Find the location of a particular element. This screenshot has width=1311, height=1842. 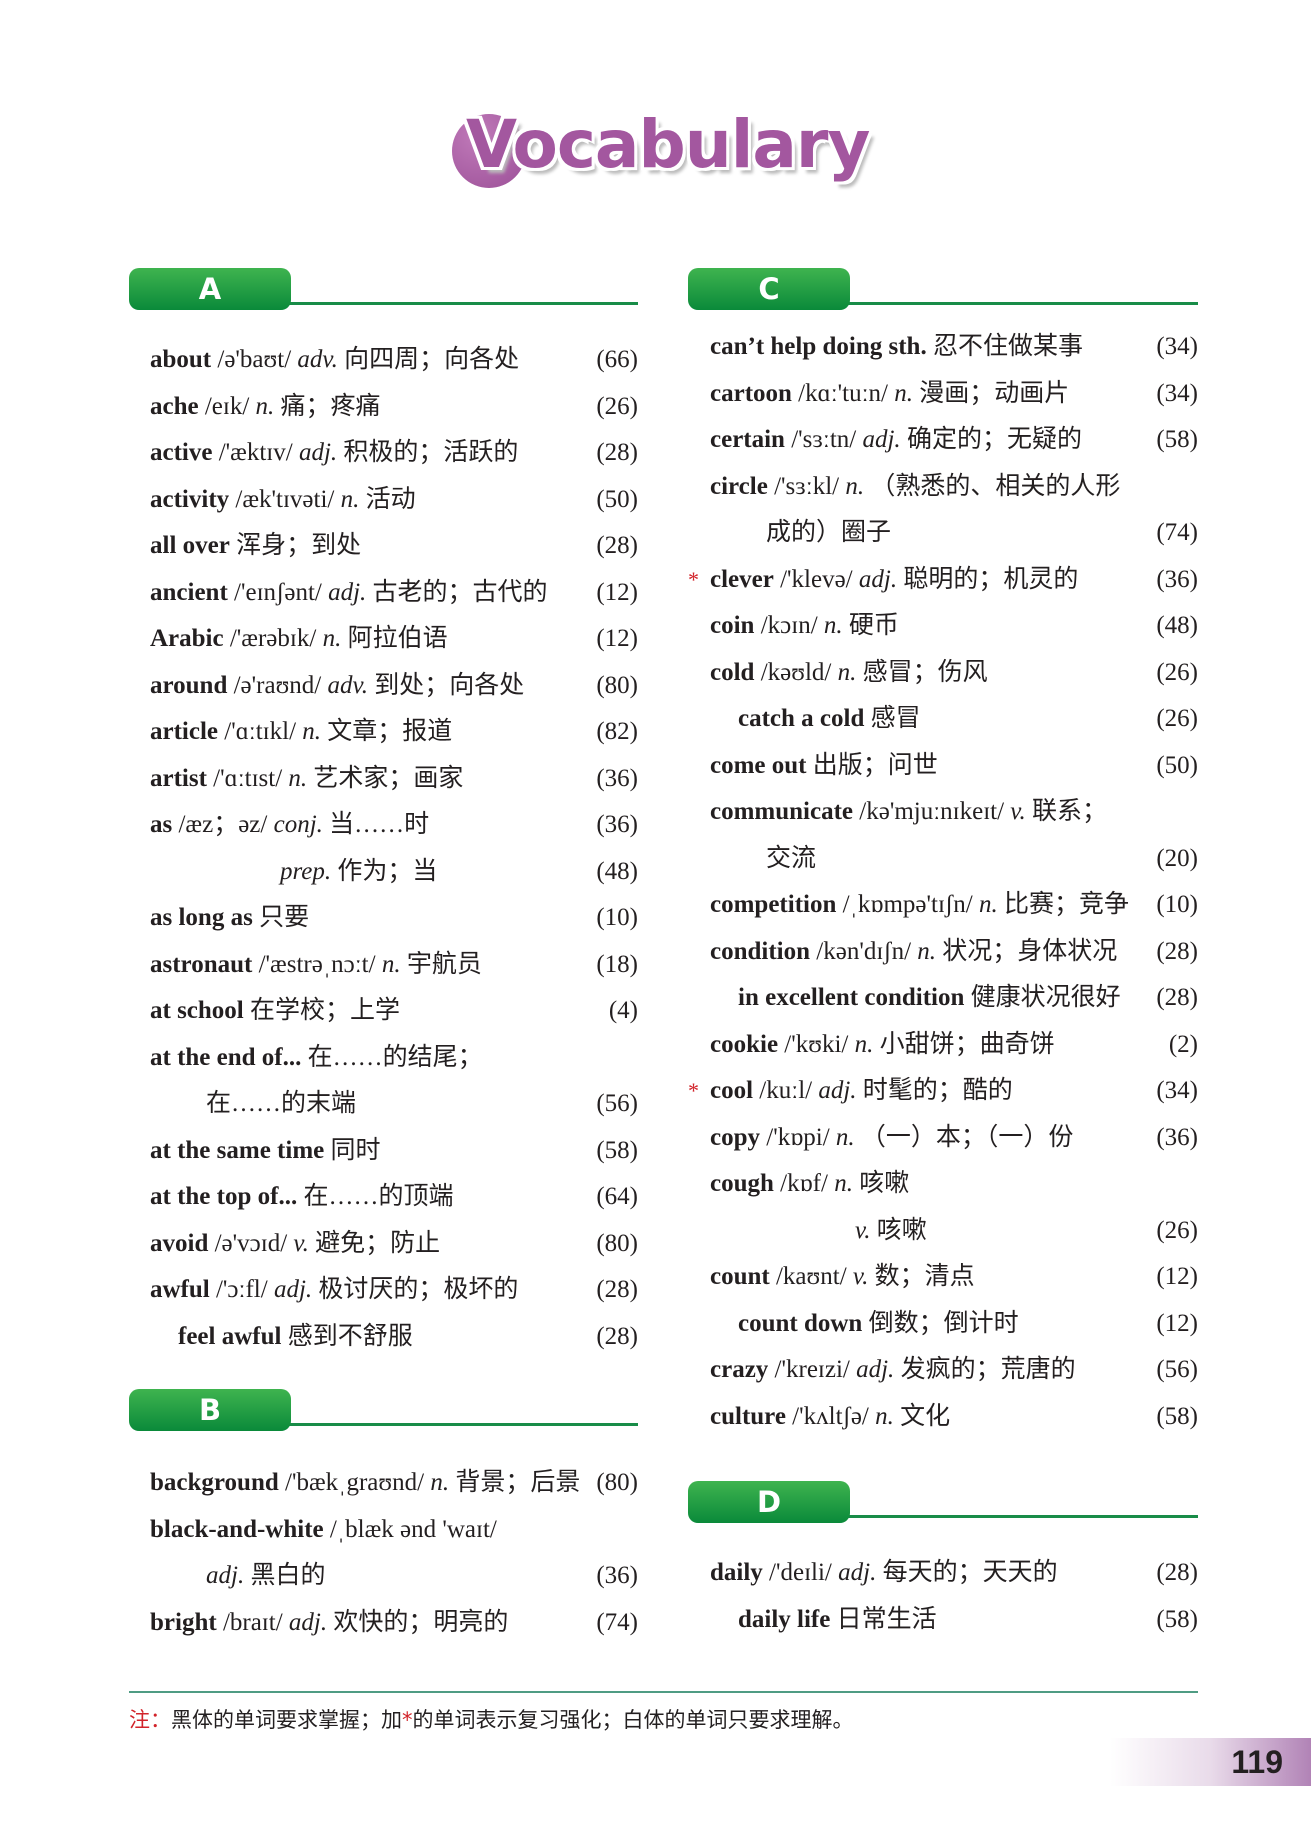

section-header-b: B is located at coordinates (383, 1410).